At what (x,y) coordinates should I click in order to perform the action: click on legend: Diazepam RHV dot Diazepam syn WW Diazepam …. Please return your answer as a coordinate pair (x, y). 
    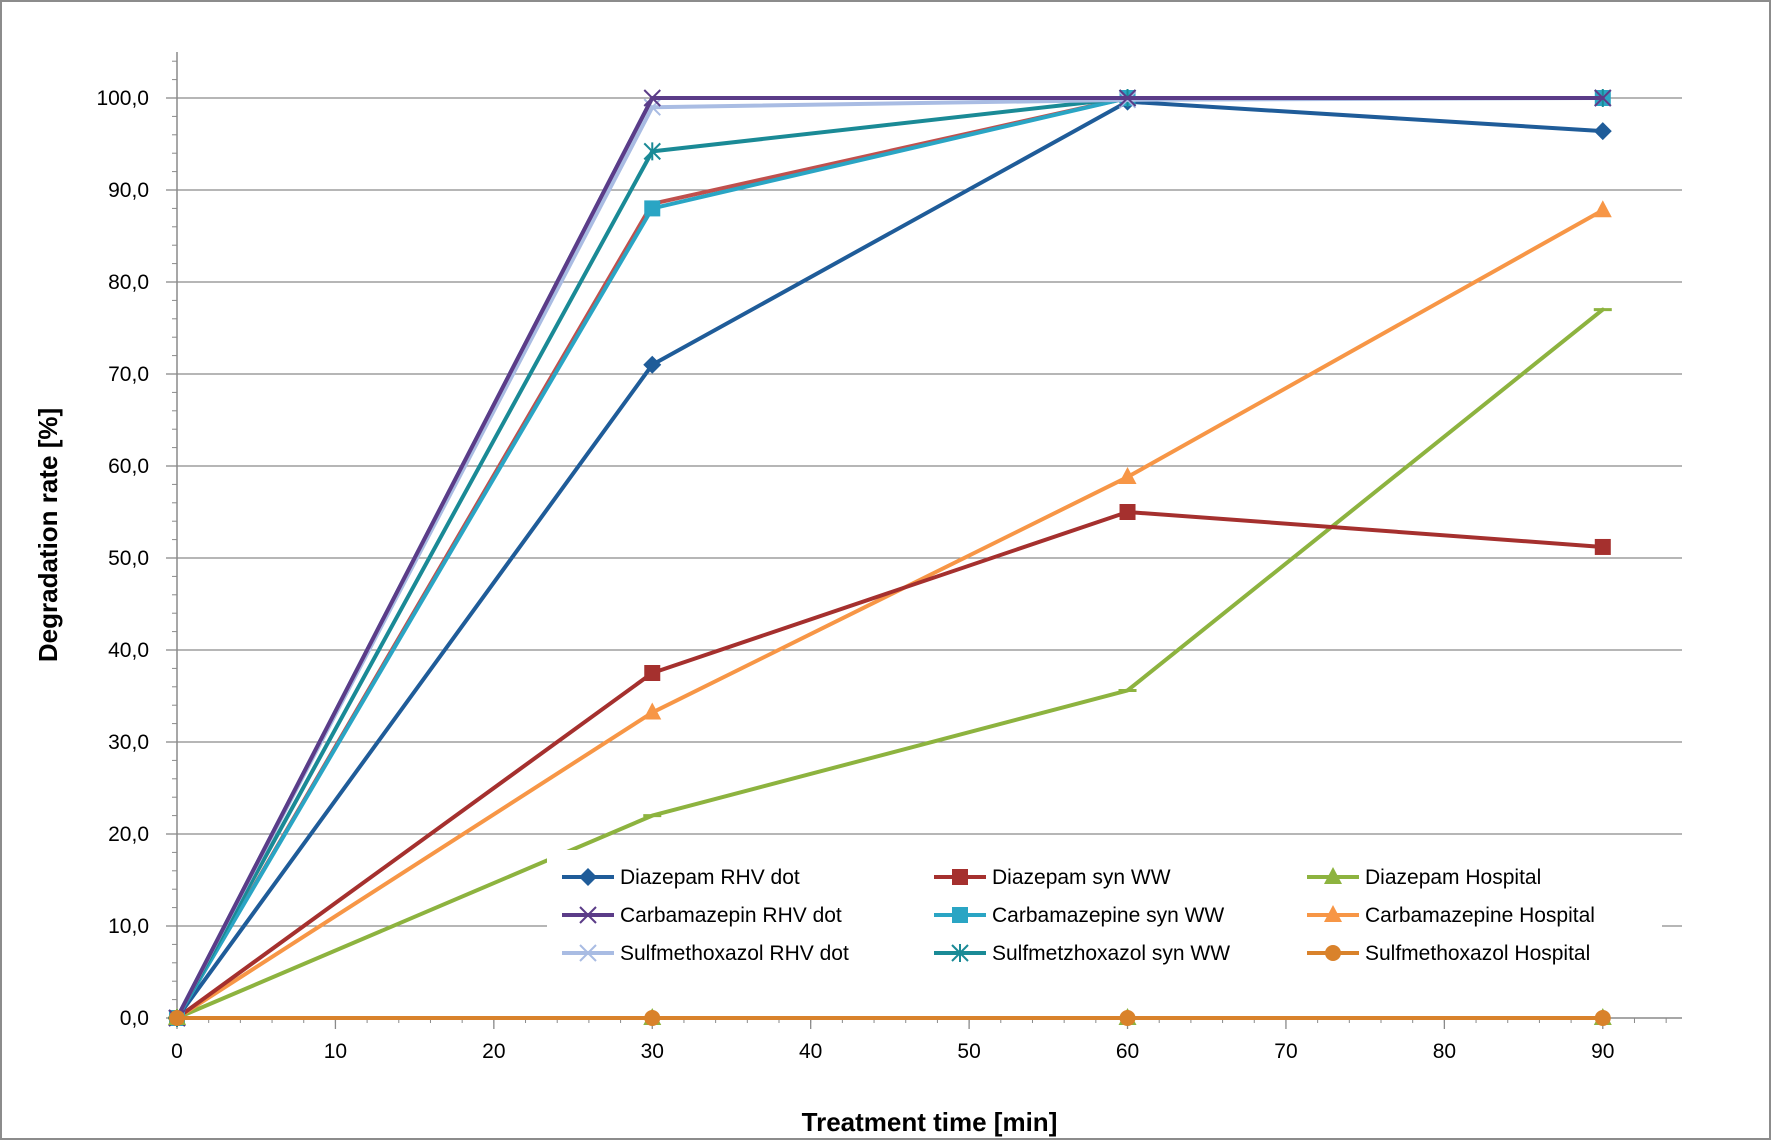
    Looking at the image, I should click on (1104, 916).